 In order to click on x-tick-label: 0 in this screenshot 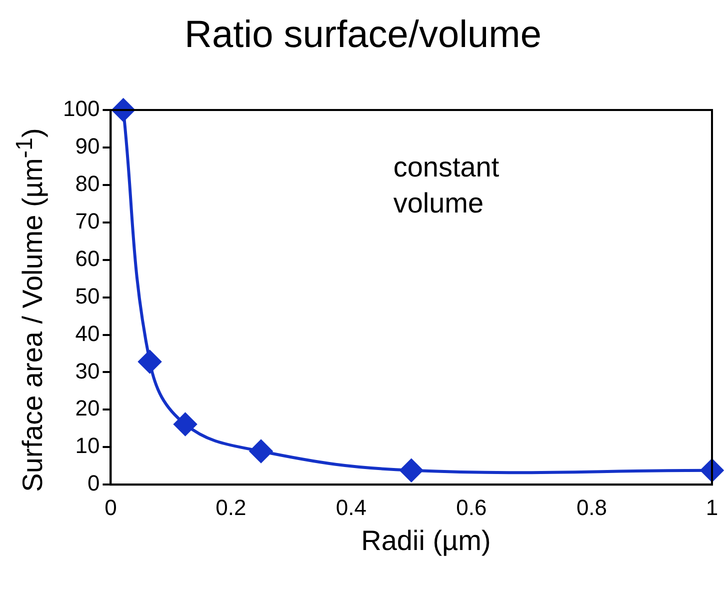, I will do `click(110, 507)`.